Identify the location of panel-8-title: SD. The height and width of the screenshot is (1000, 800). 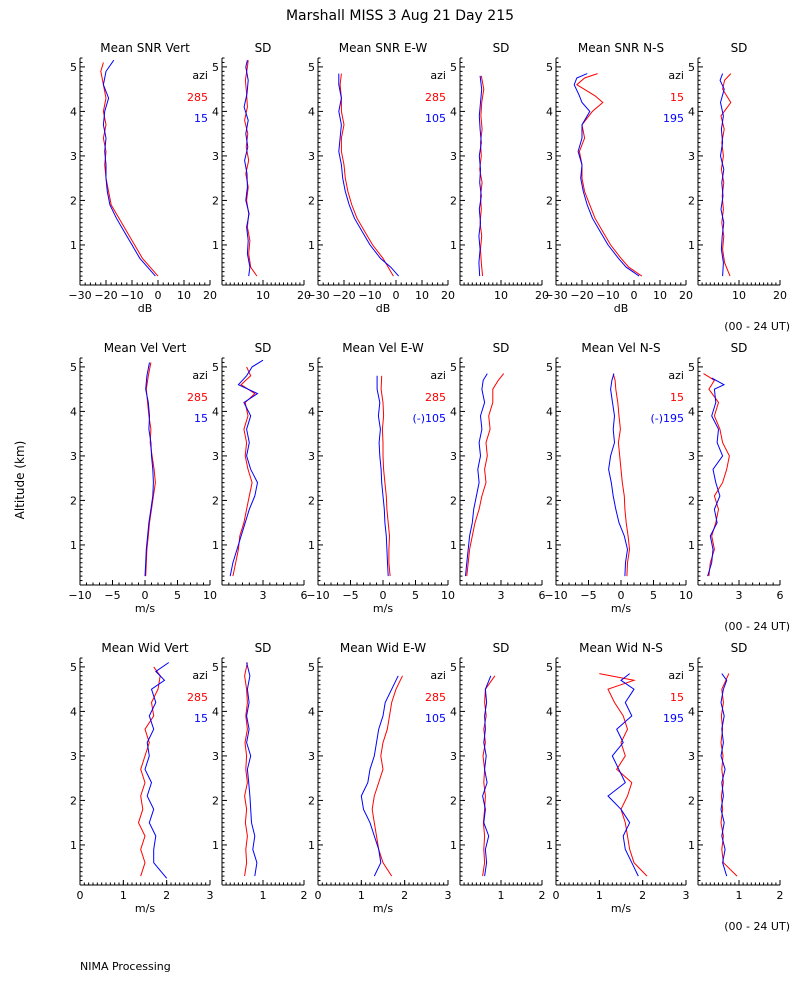
(263, 348).